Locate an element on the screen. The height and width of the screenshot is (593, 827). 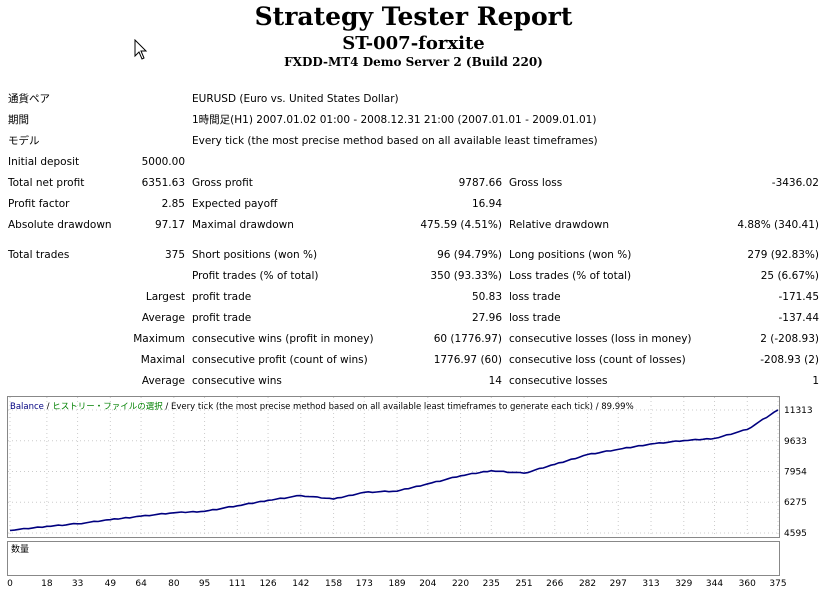
maximal-consecutive-loss-value: -208.93 (2) is located at coordinates (789, 360).